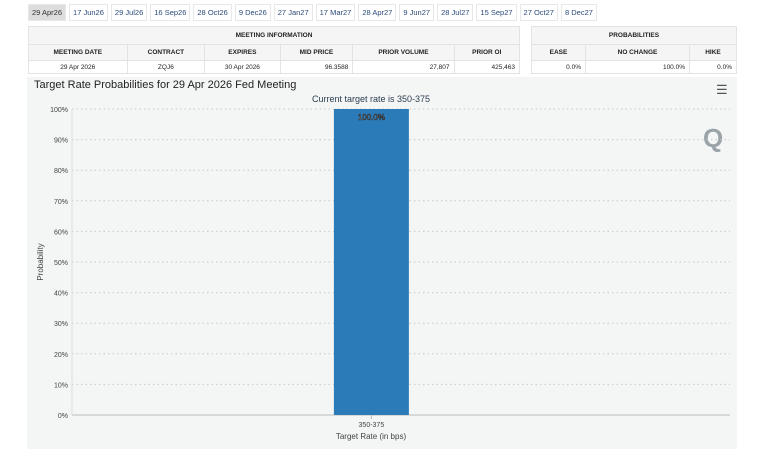 The image size is (765, 452). Describe the element at coordinates (417, 12) in the screenshot. I see `tab-9-jun27: 9 Jun27` at that location.